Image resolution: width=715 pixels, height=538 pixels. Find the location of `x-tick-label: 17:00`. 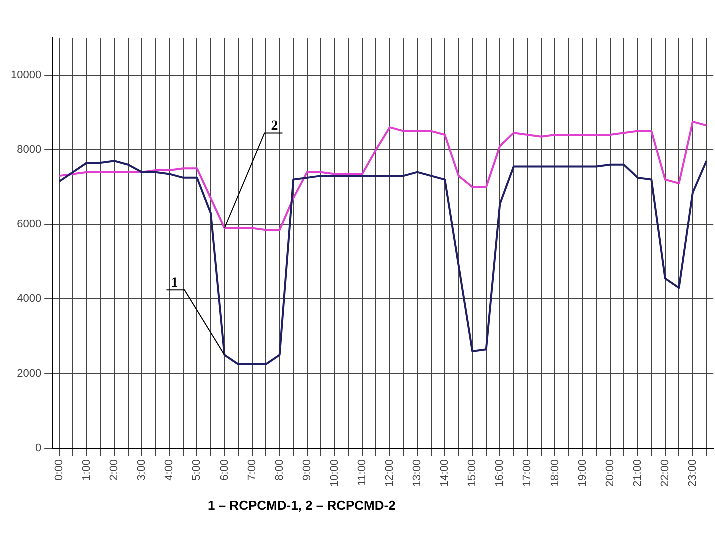

x-tick-label: 17:00 is located at coordinates (528, 473).